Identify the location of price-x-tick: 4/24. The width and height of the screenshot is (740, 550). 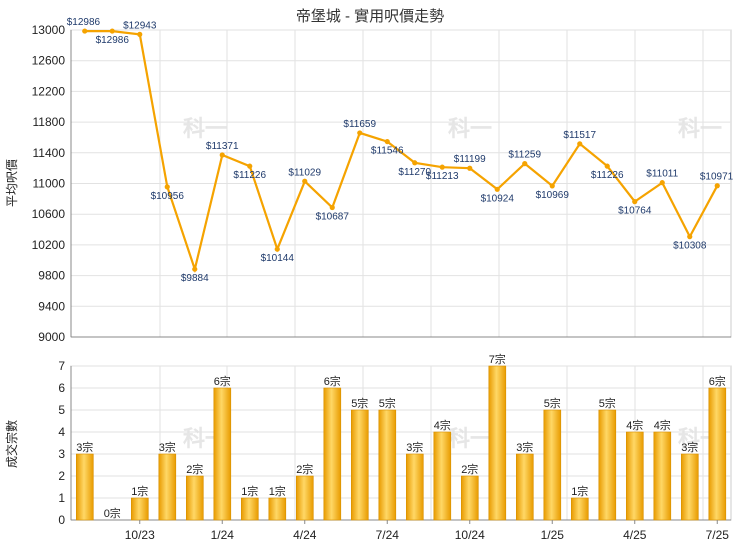
(305, 333).